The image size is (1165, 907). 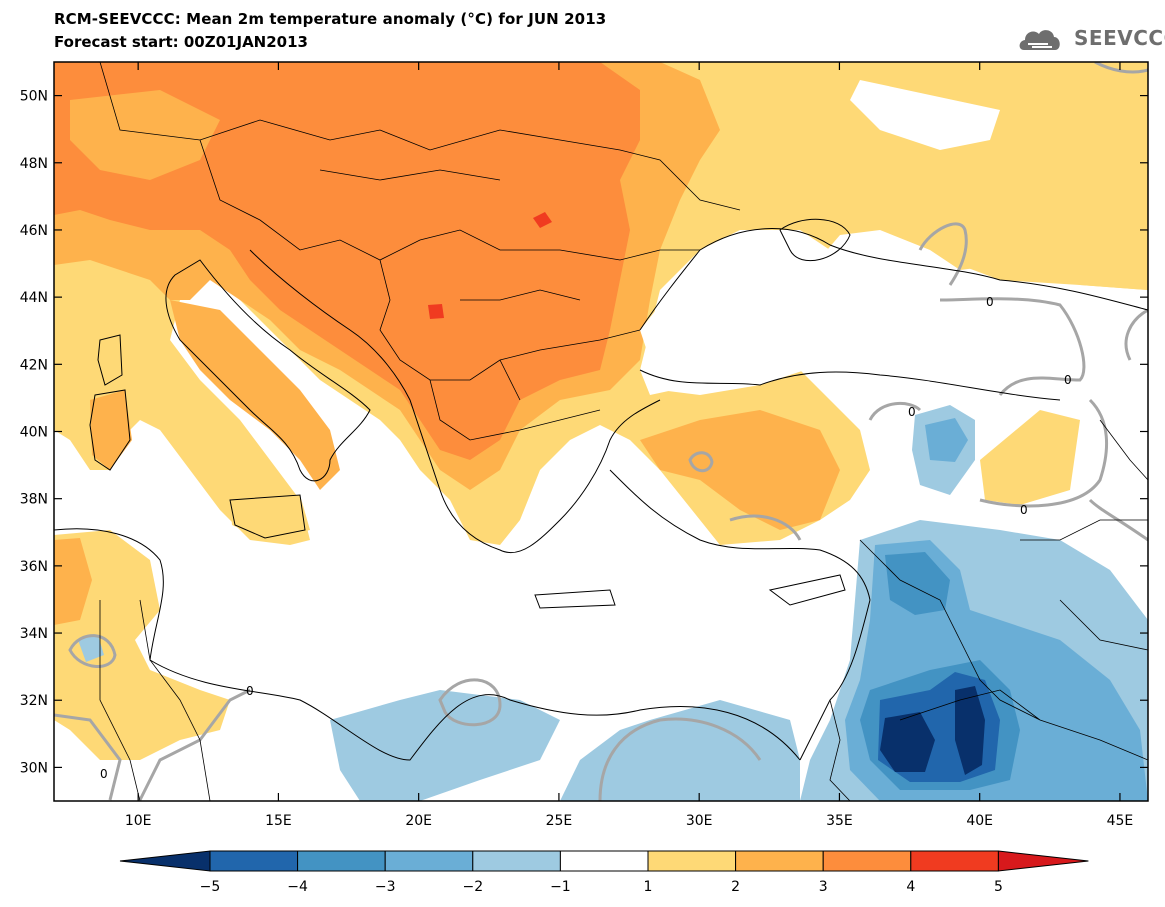 What do you see at coordinates (979, 821) in the screenshot?
I see `lon-tick-label: 40E` at bounding box center [979, 821].